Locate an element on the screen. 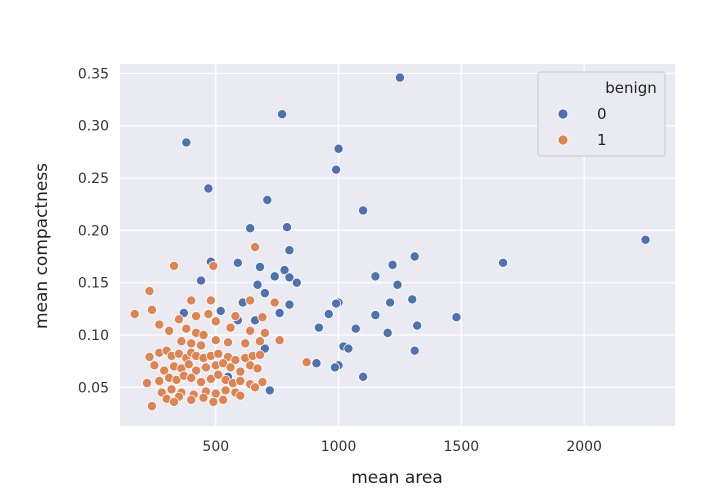  y-tick-label: 0.25 is located at coordinates (93, 179).